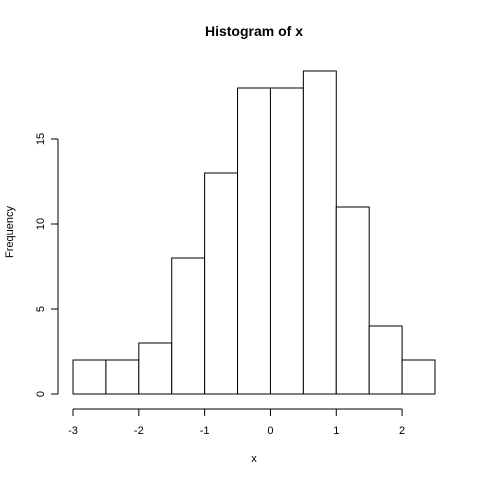 This screenshot has height=480, width=480. I want to click on y-axis-title: Frequency, so click(10, 232).